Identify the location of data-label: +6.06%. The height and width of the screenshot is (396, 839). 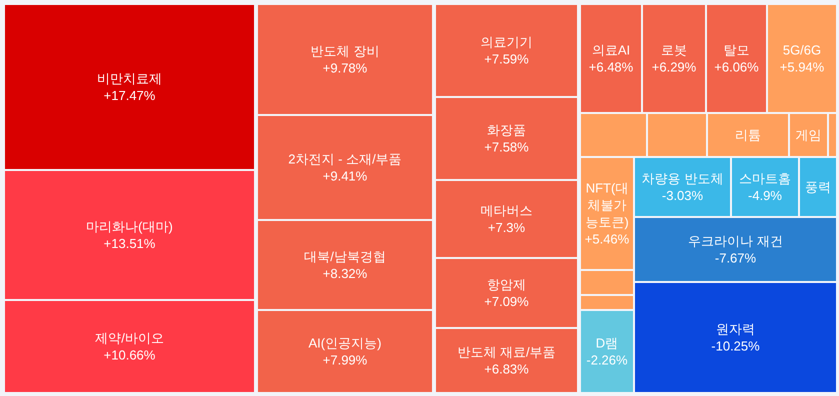
(737, 67).